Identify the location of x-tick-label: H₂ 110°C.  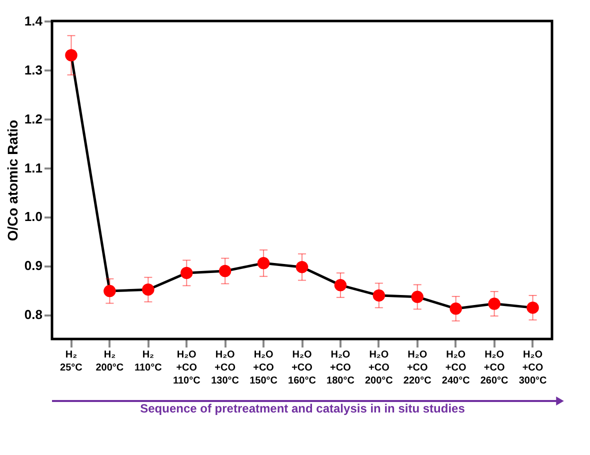
(148, 362).